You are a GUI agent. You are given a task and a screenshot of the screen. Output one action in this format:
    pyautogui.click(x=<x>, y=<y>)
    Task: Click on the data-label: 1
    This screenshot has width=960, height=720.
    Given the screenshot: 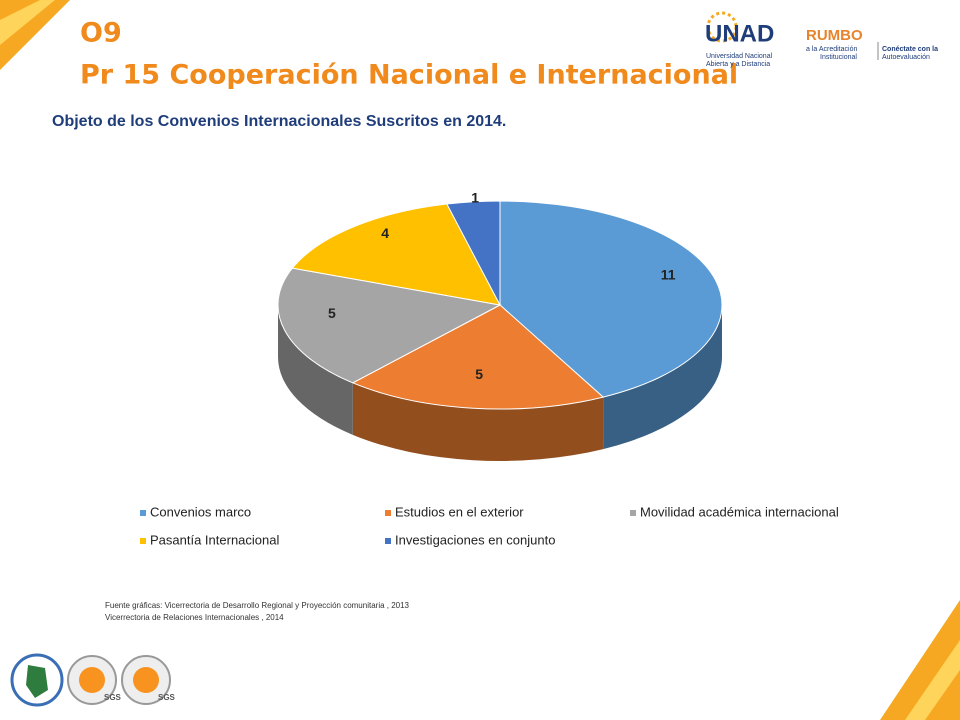 What is the action you would take?
    pyautogui.click(x=475, y=198)
    